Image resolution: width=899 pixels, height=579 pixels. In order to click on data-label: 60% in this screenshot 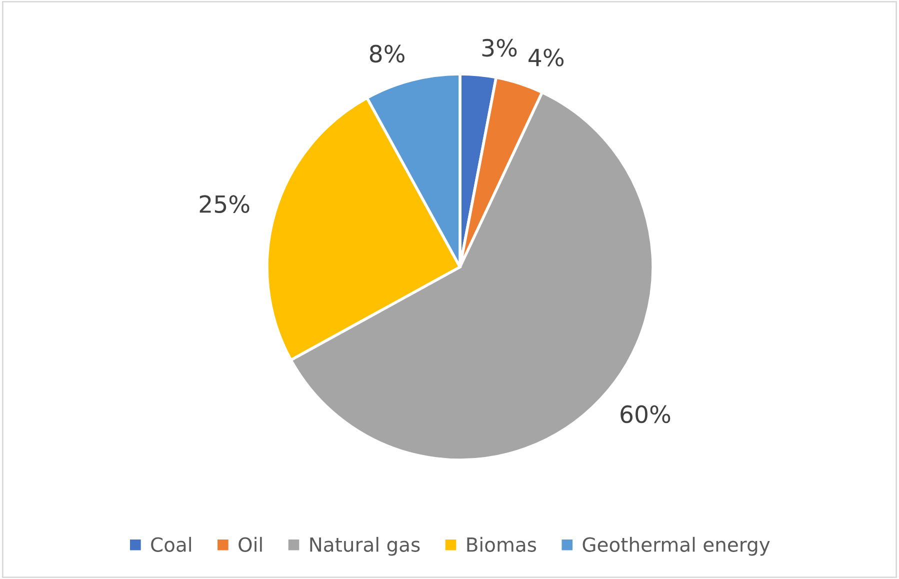, I will do `click(645, 414)`.